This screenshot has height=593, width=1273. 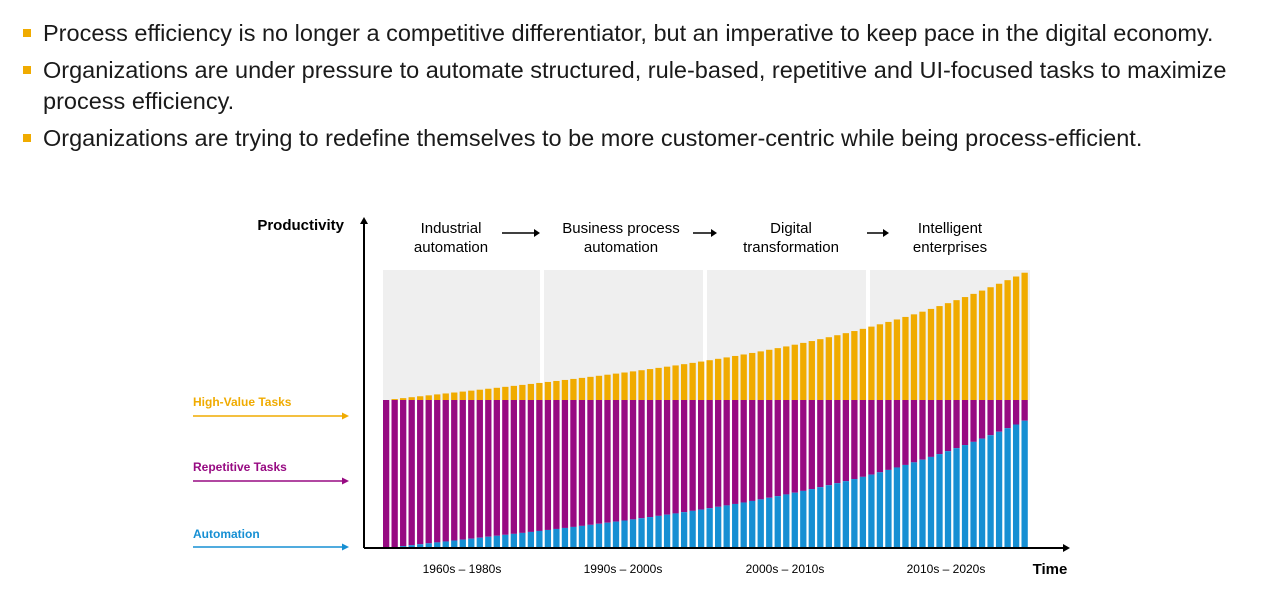 I want to click on era-label: 2000s – 2010s, so click(x=785, y=569).